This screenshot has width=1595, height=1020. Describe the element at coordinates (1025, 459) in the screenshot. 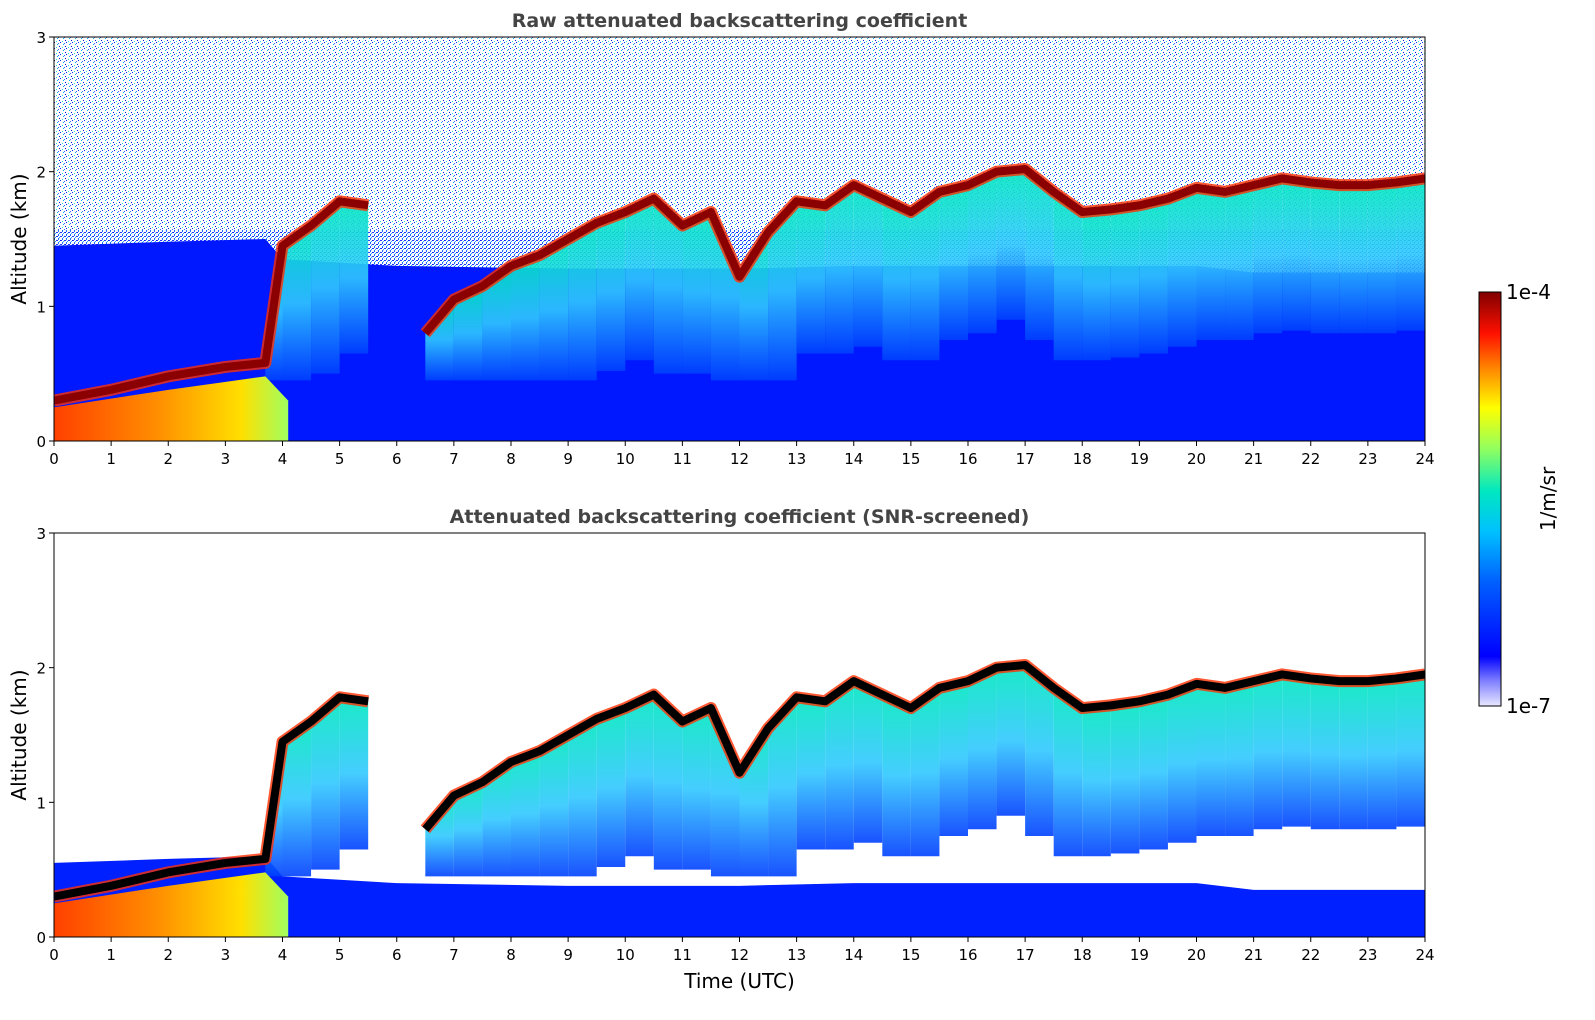

I see `x-tick-label: 17` at that location.